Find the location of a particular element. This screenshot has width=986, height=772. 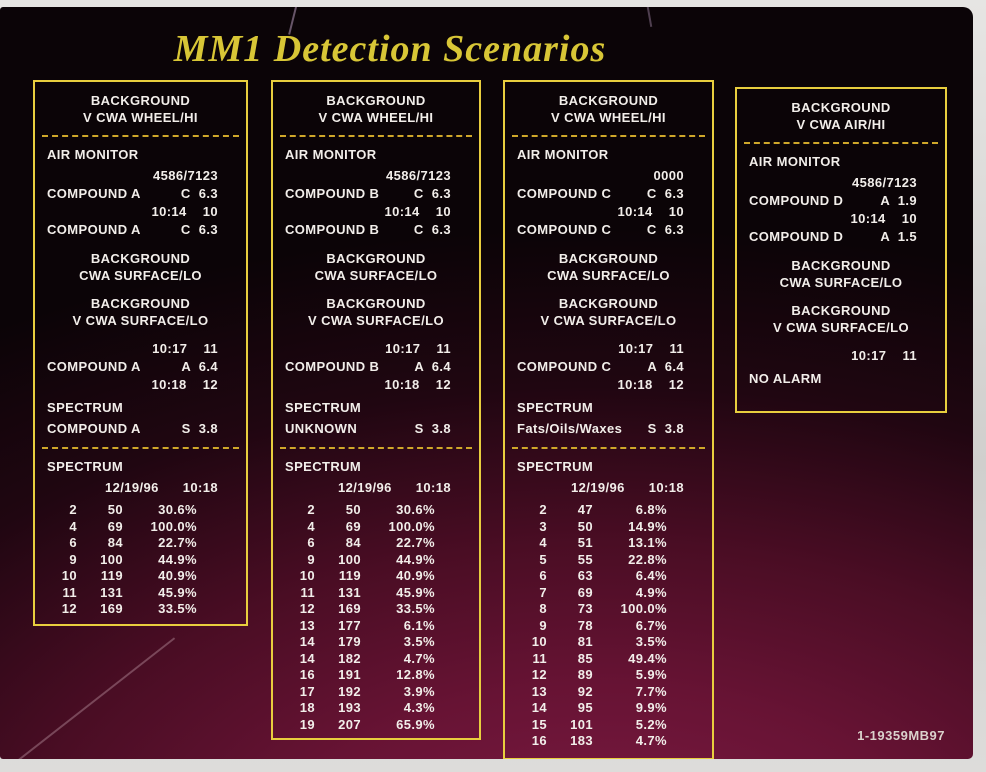

row-value: C 6.3 is located at coordinates (665, 229).